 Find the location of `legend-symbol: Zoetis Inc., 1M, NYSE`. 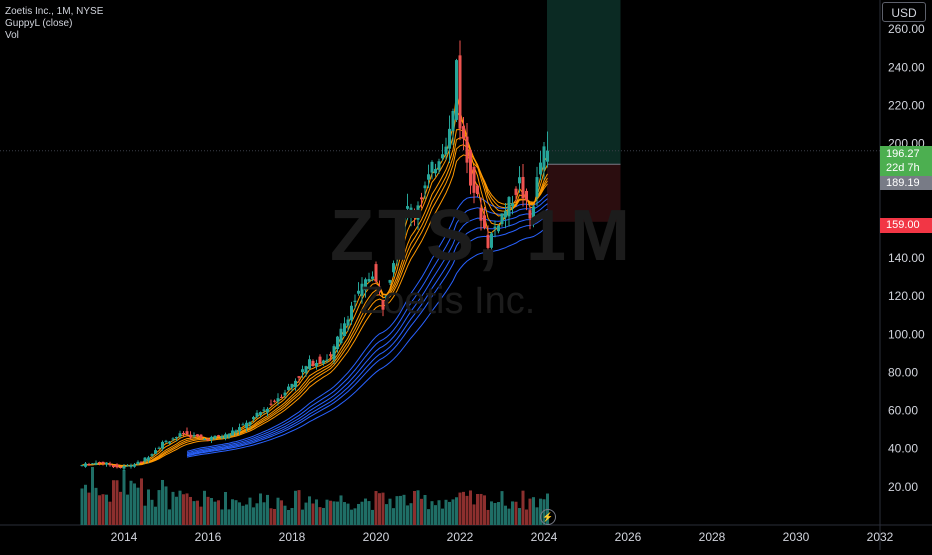

legend-symbol: Zoetis Inc., 1M, NYSE is located at coordinates (54, 11).